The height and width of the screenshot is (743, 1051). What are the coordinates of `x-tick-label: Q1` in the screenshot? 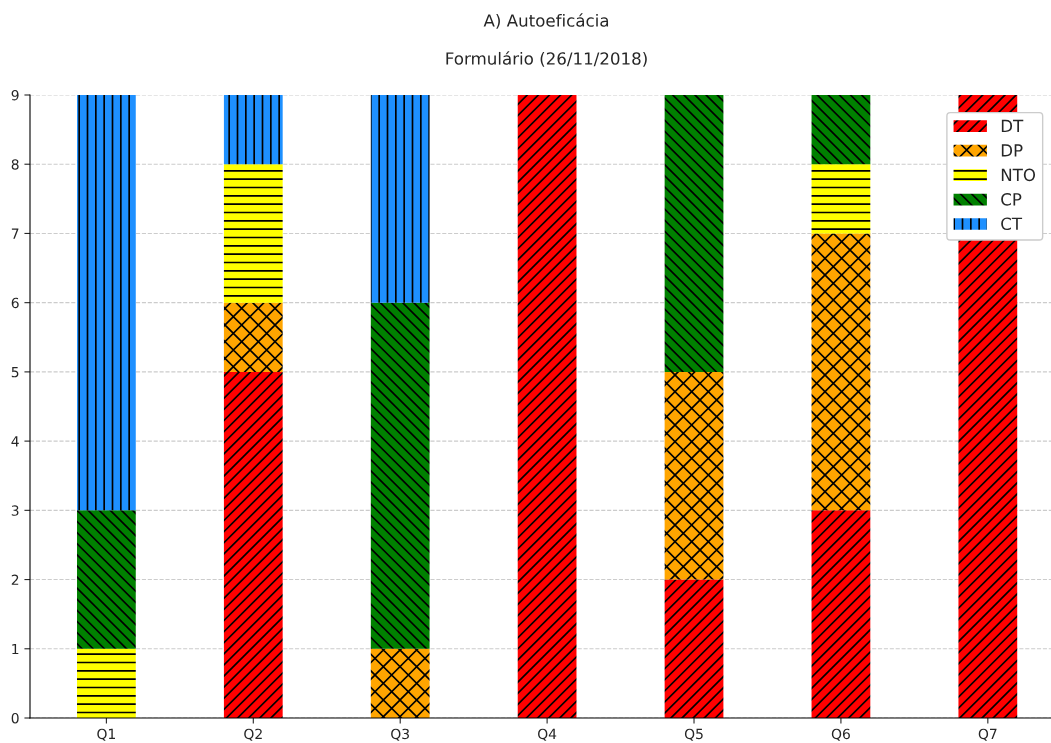 It's located at (106, 734).